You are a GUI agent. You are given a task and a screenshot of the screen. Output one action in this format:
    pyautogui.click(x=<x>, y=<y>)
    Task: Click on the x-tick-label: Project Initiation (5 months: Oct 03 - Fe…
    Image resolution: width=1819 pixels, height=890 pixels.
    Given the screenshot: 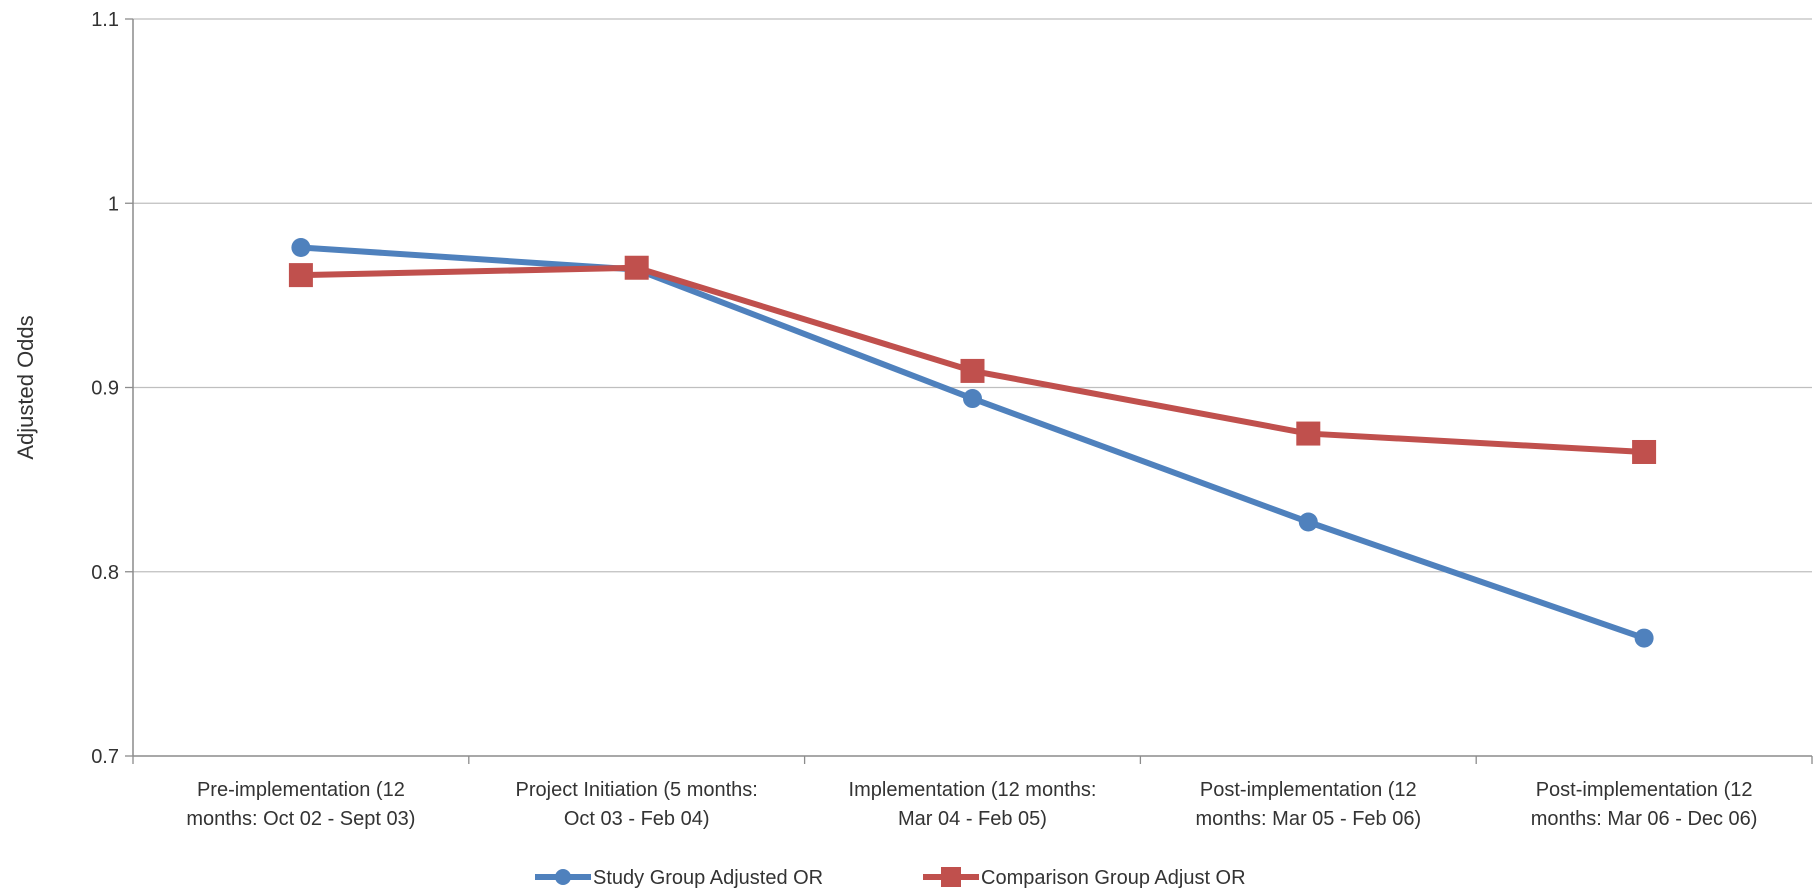 What is the action you would take?
    pyautogui.click(x=637, y=804)
    